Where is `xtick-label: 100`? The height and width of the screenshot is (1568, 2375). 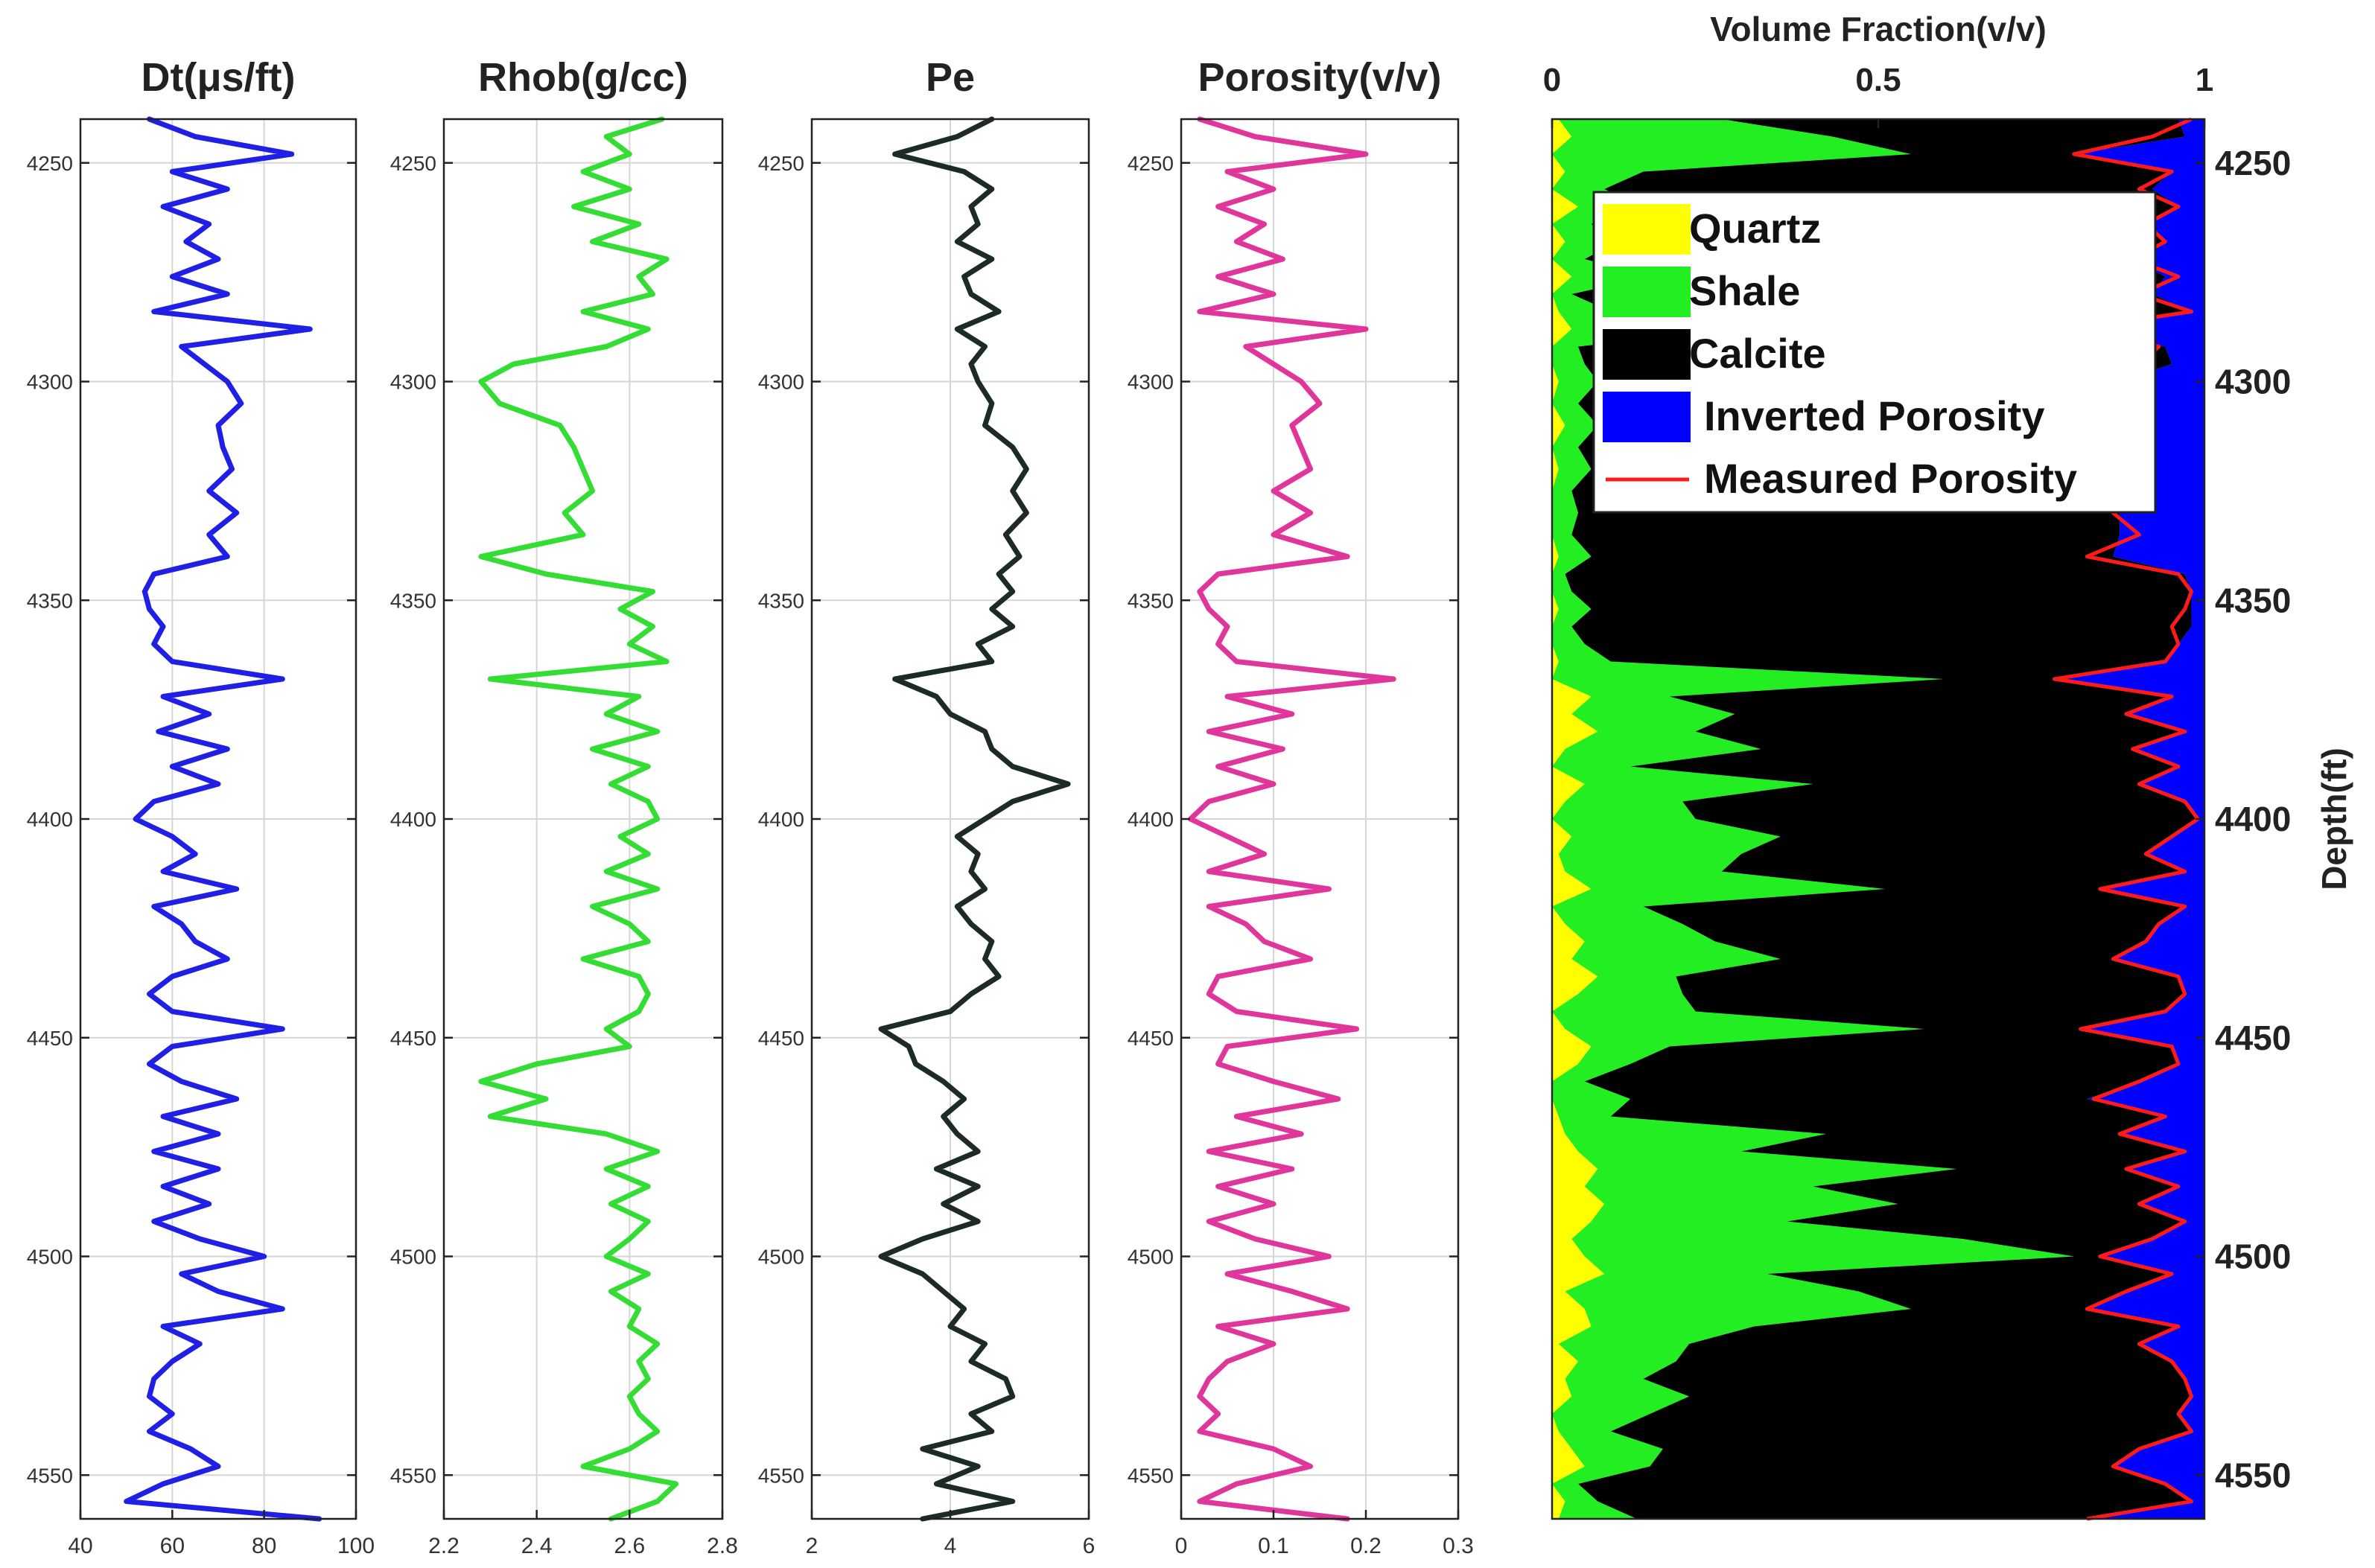
xtick-label: 100 is located at coordinates (356, 1546).